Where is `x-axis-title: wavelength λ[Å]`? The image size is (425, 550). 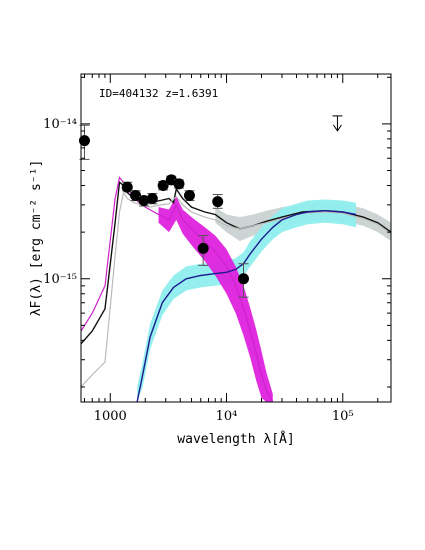 x-axis-title: wavelength λ[Å] is located at coordinates (235, 439).